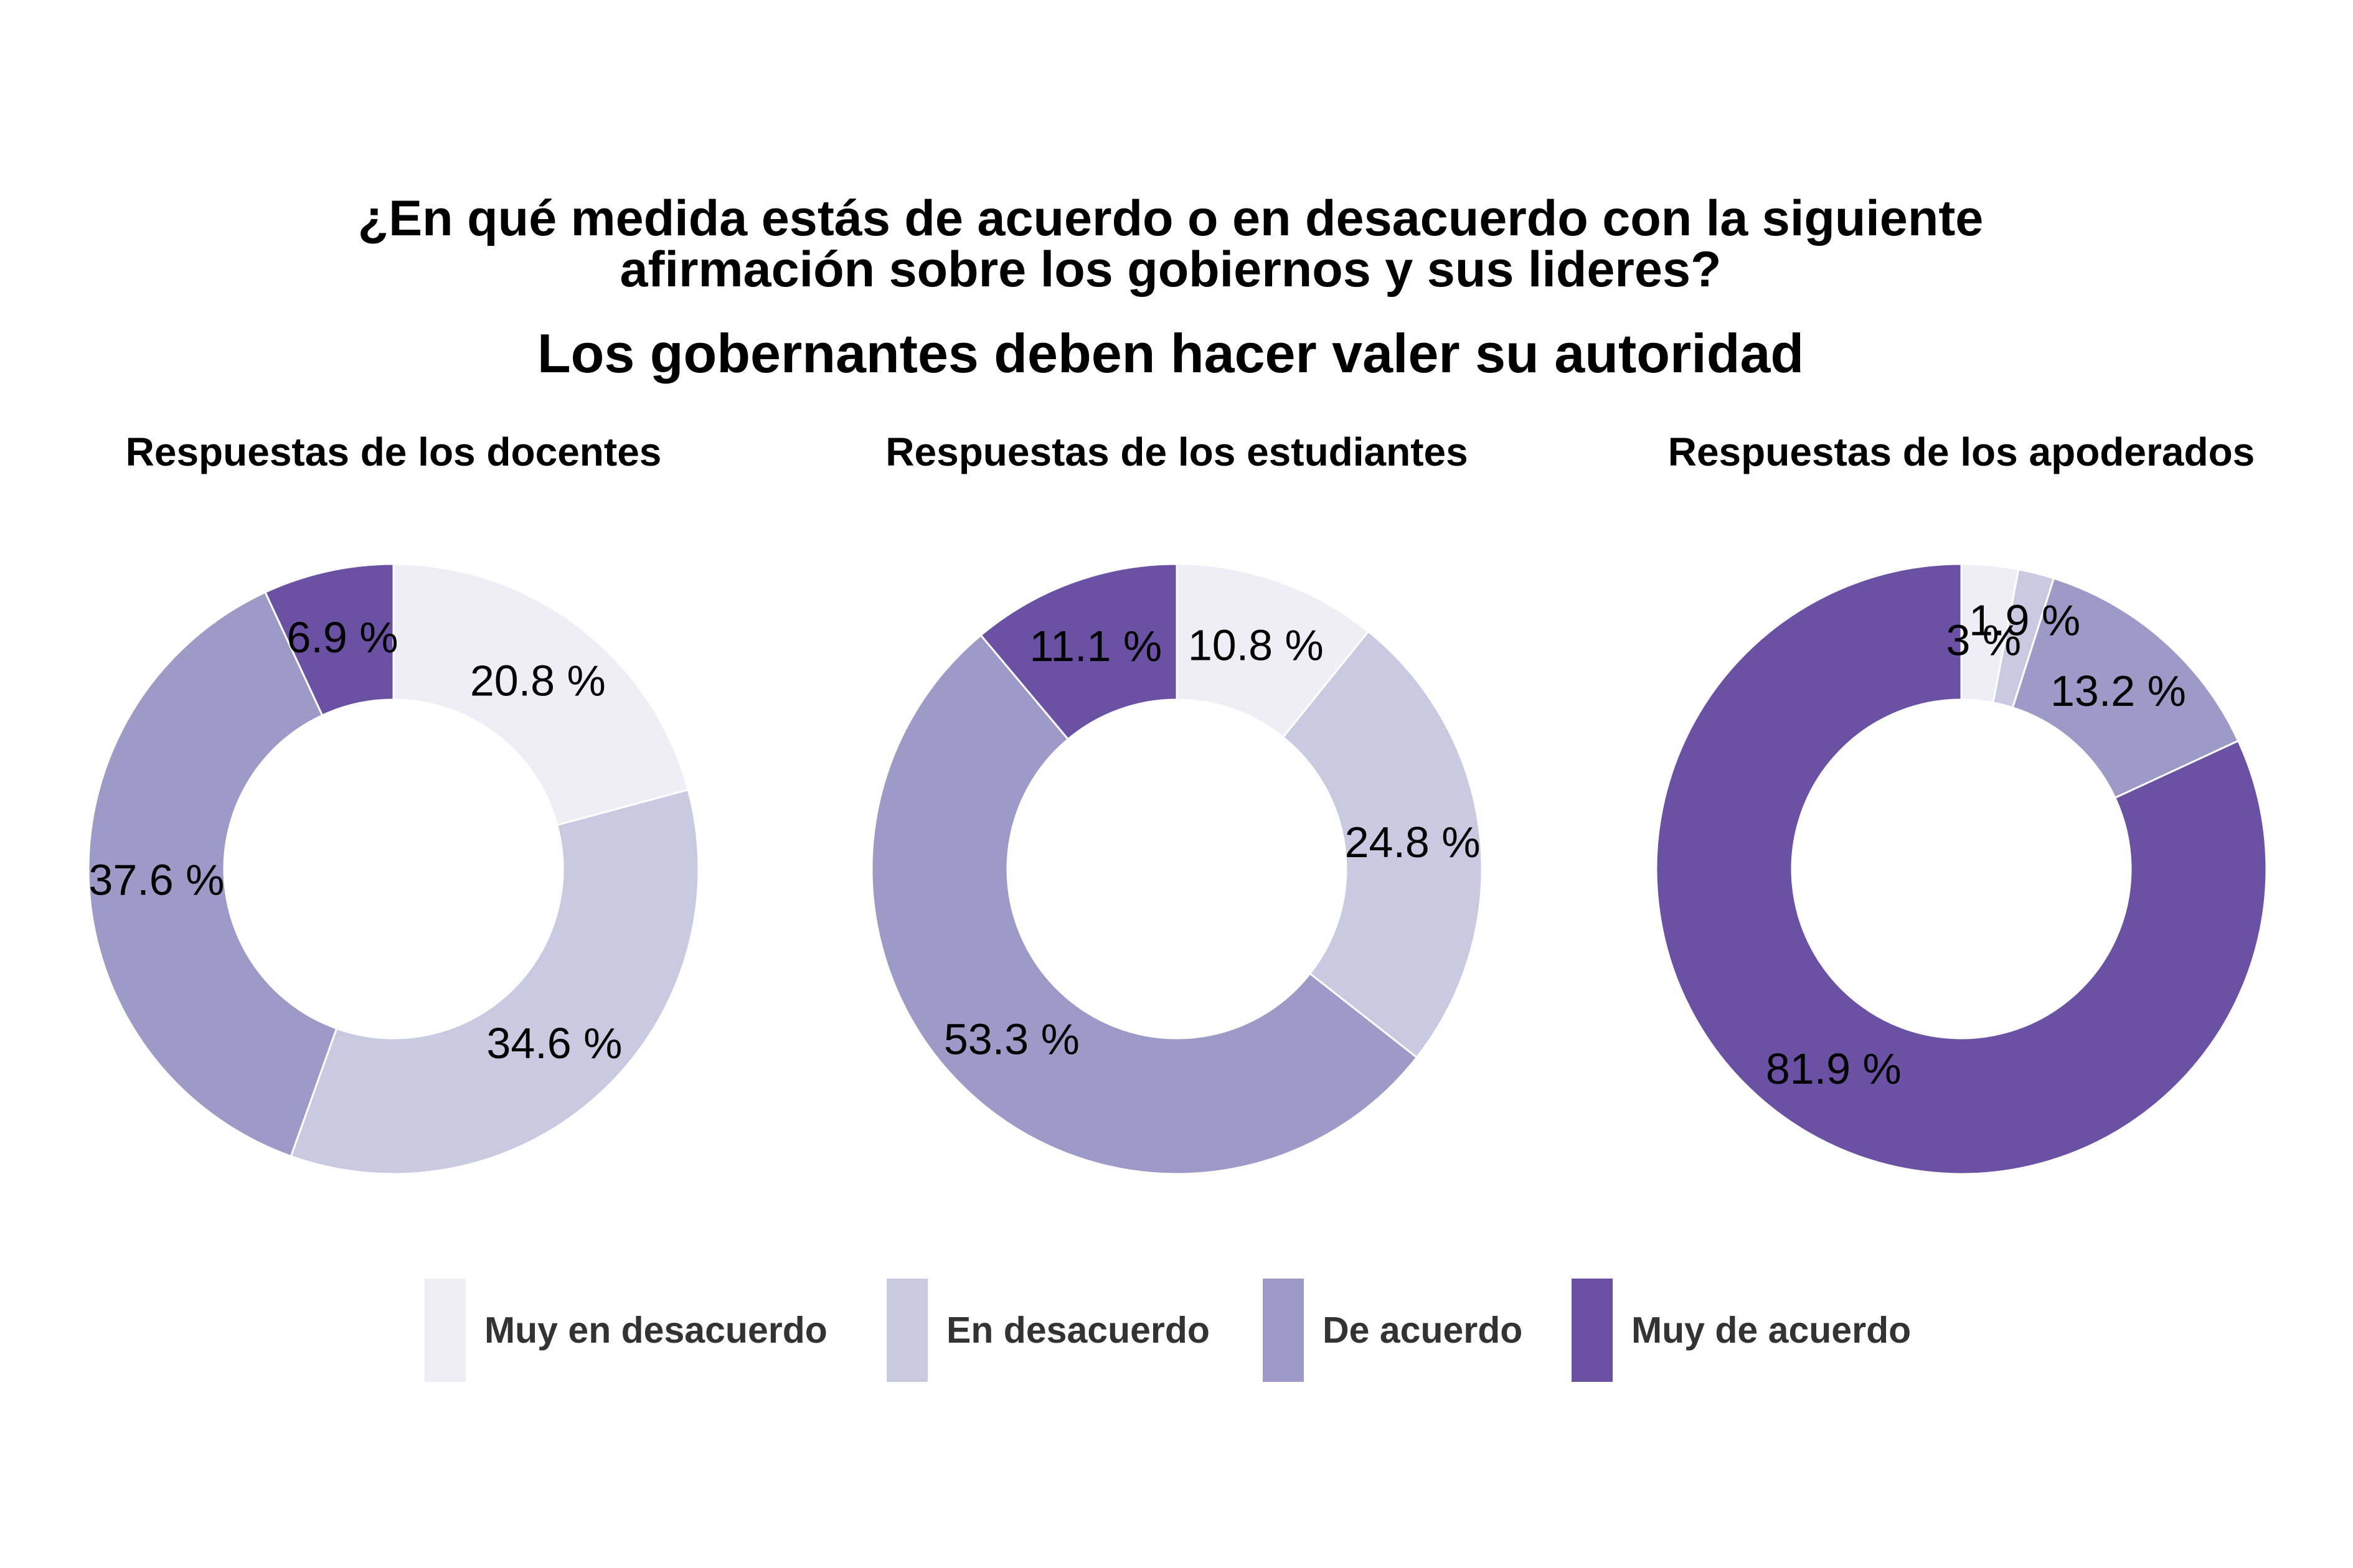 This screenshot has height=1568, width=2353. Describe the element at coordinates (156, 879) in the screenshot. I see `slice-label-de-acuerdo: 37.6 %` at that location.